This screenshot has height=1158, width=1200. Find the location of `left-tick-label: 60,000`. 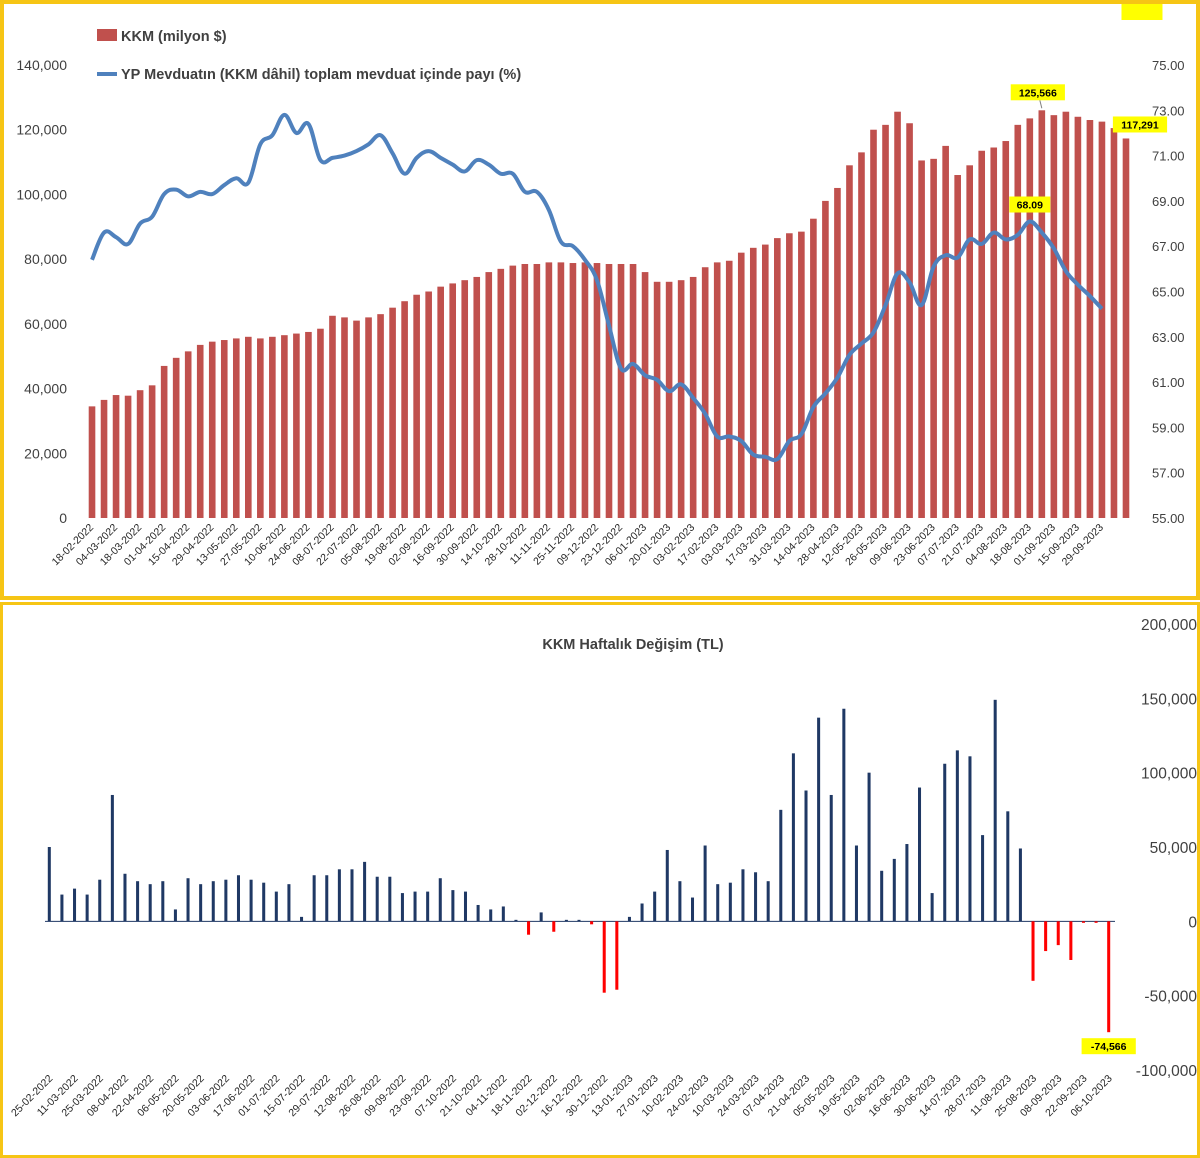

left-tick-label: 60,000 is located at coordinates (45, 324).